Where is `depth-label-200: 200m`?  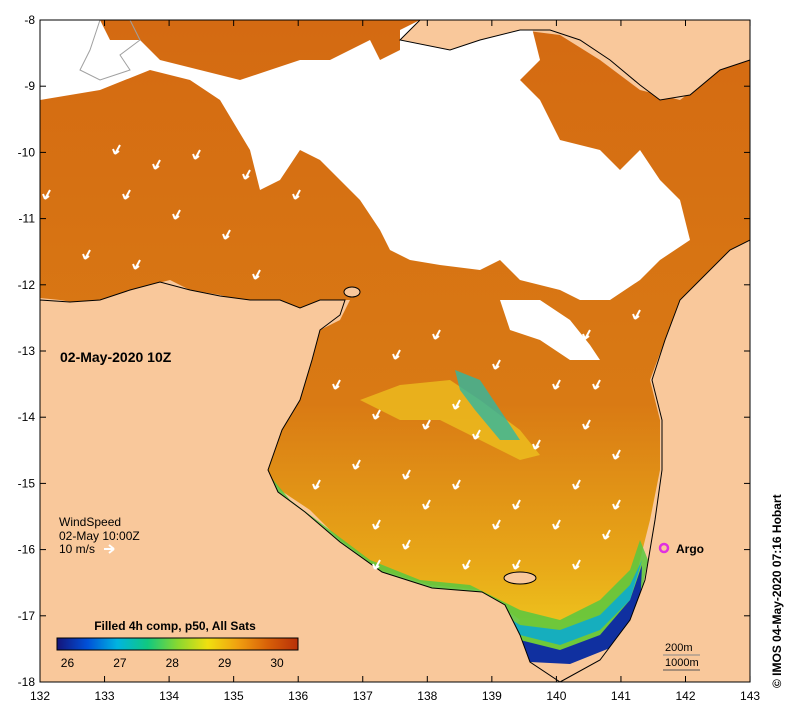 depth-label-200: 200m is located at coordinates (679, 648).